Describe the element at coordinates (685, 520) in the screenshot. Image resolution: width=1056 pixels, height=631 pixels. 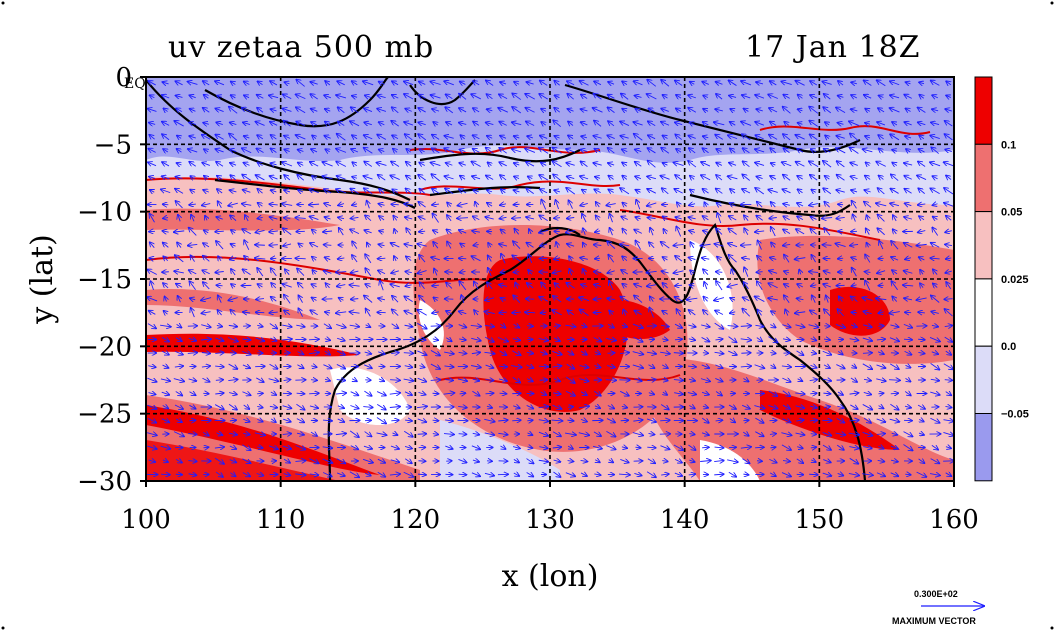
I see `x-tick-label: 140` at that location.